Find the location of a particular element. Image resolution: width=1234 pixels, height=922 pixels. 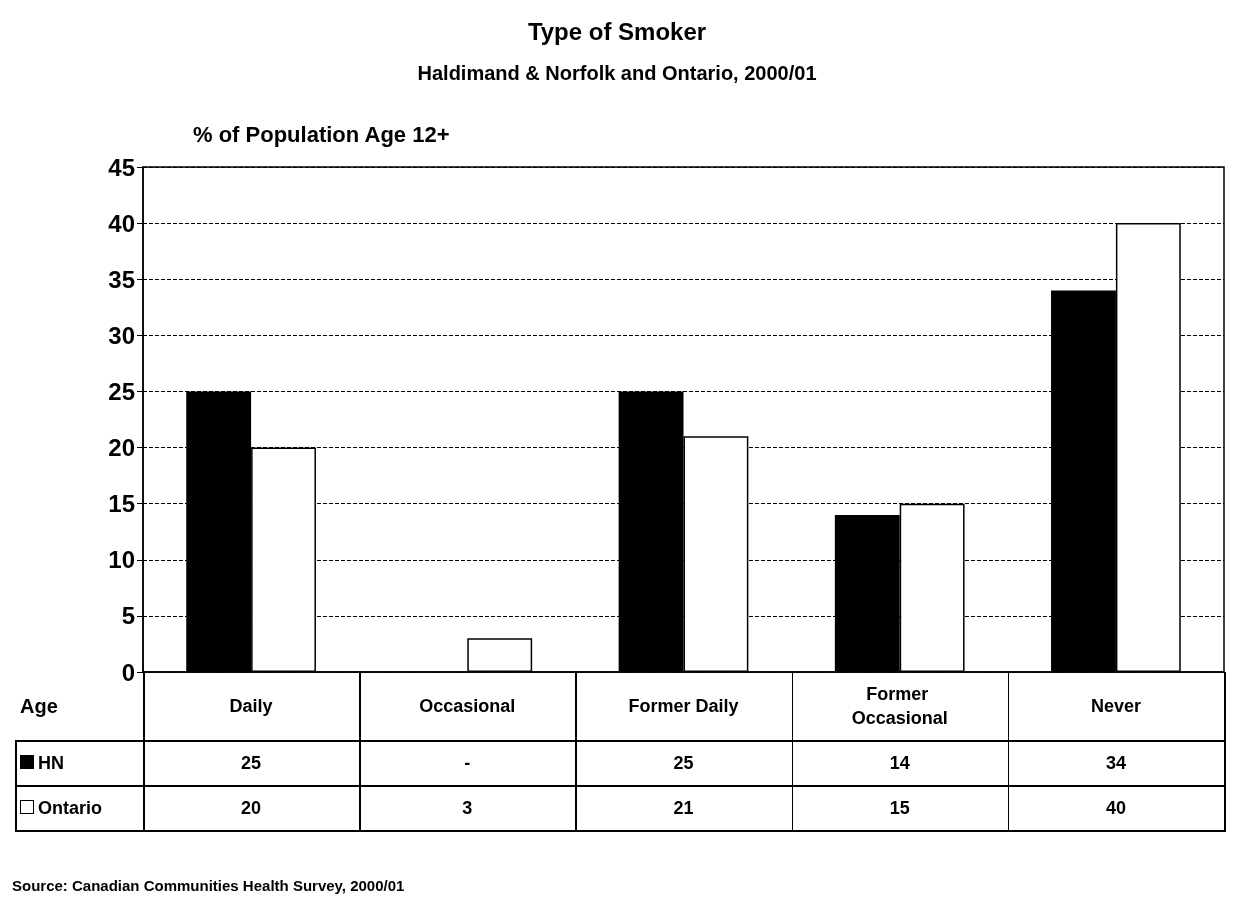

data-label: 3 is located at coordinates (467, 807).